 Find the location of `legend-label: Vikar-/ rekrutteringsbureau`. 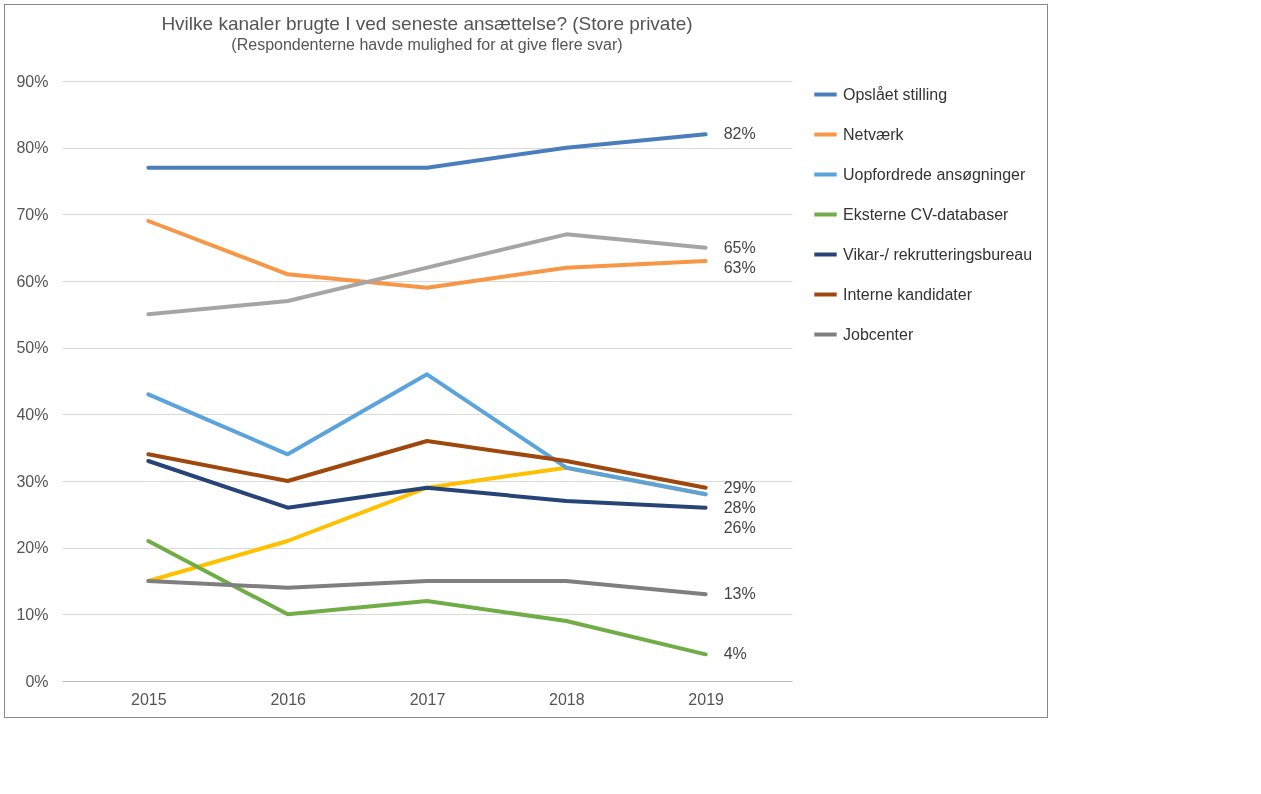

legend-label: Vikar-/ rekrutteringsbureau is located at coordinates (938, 254).